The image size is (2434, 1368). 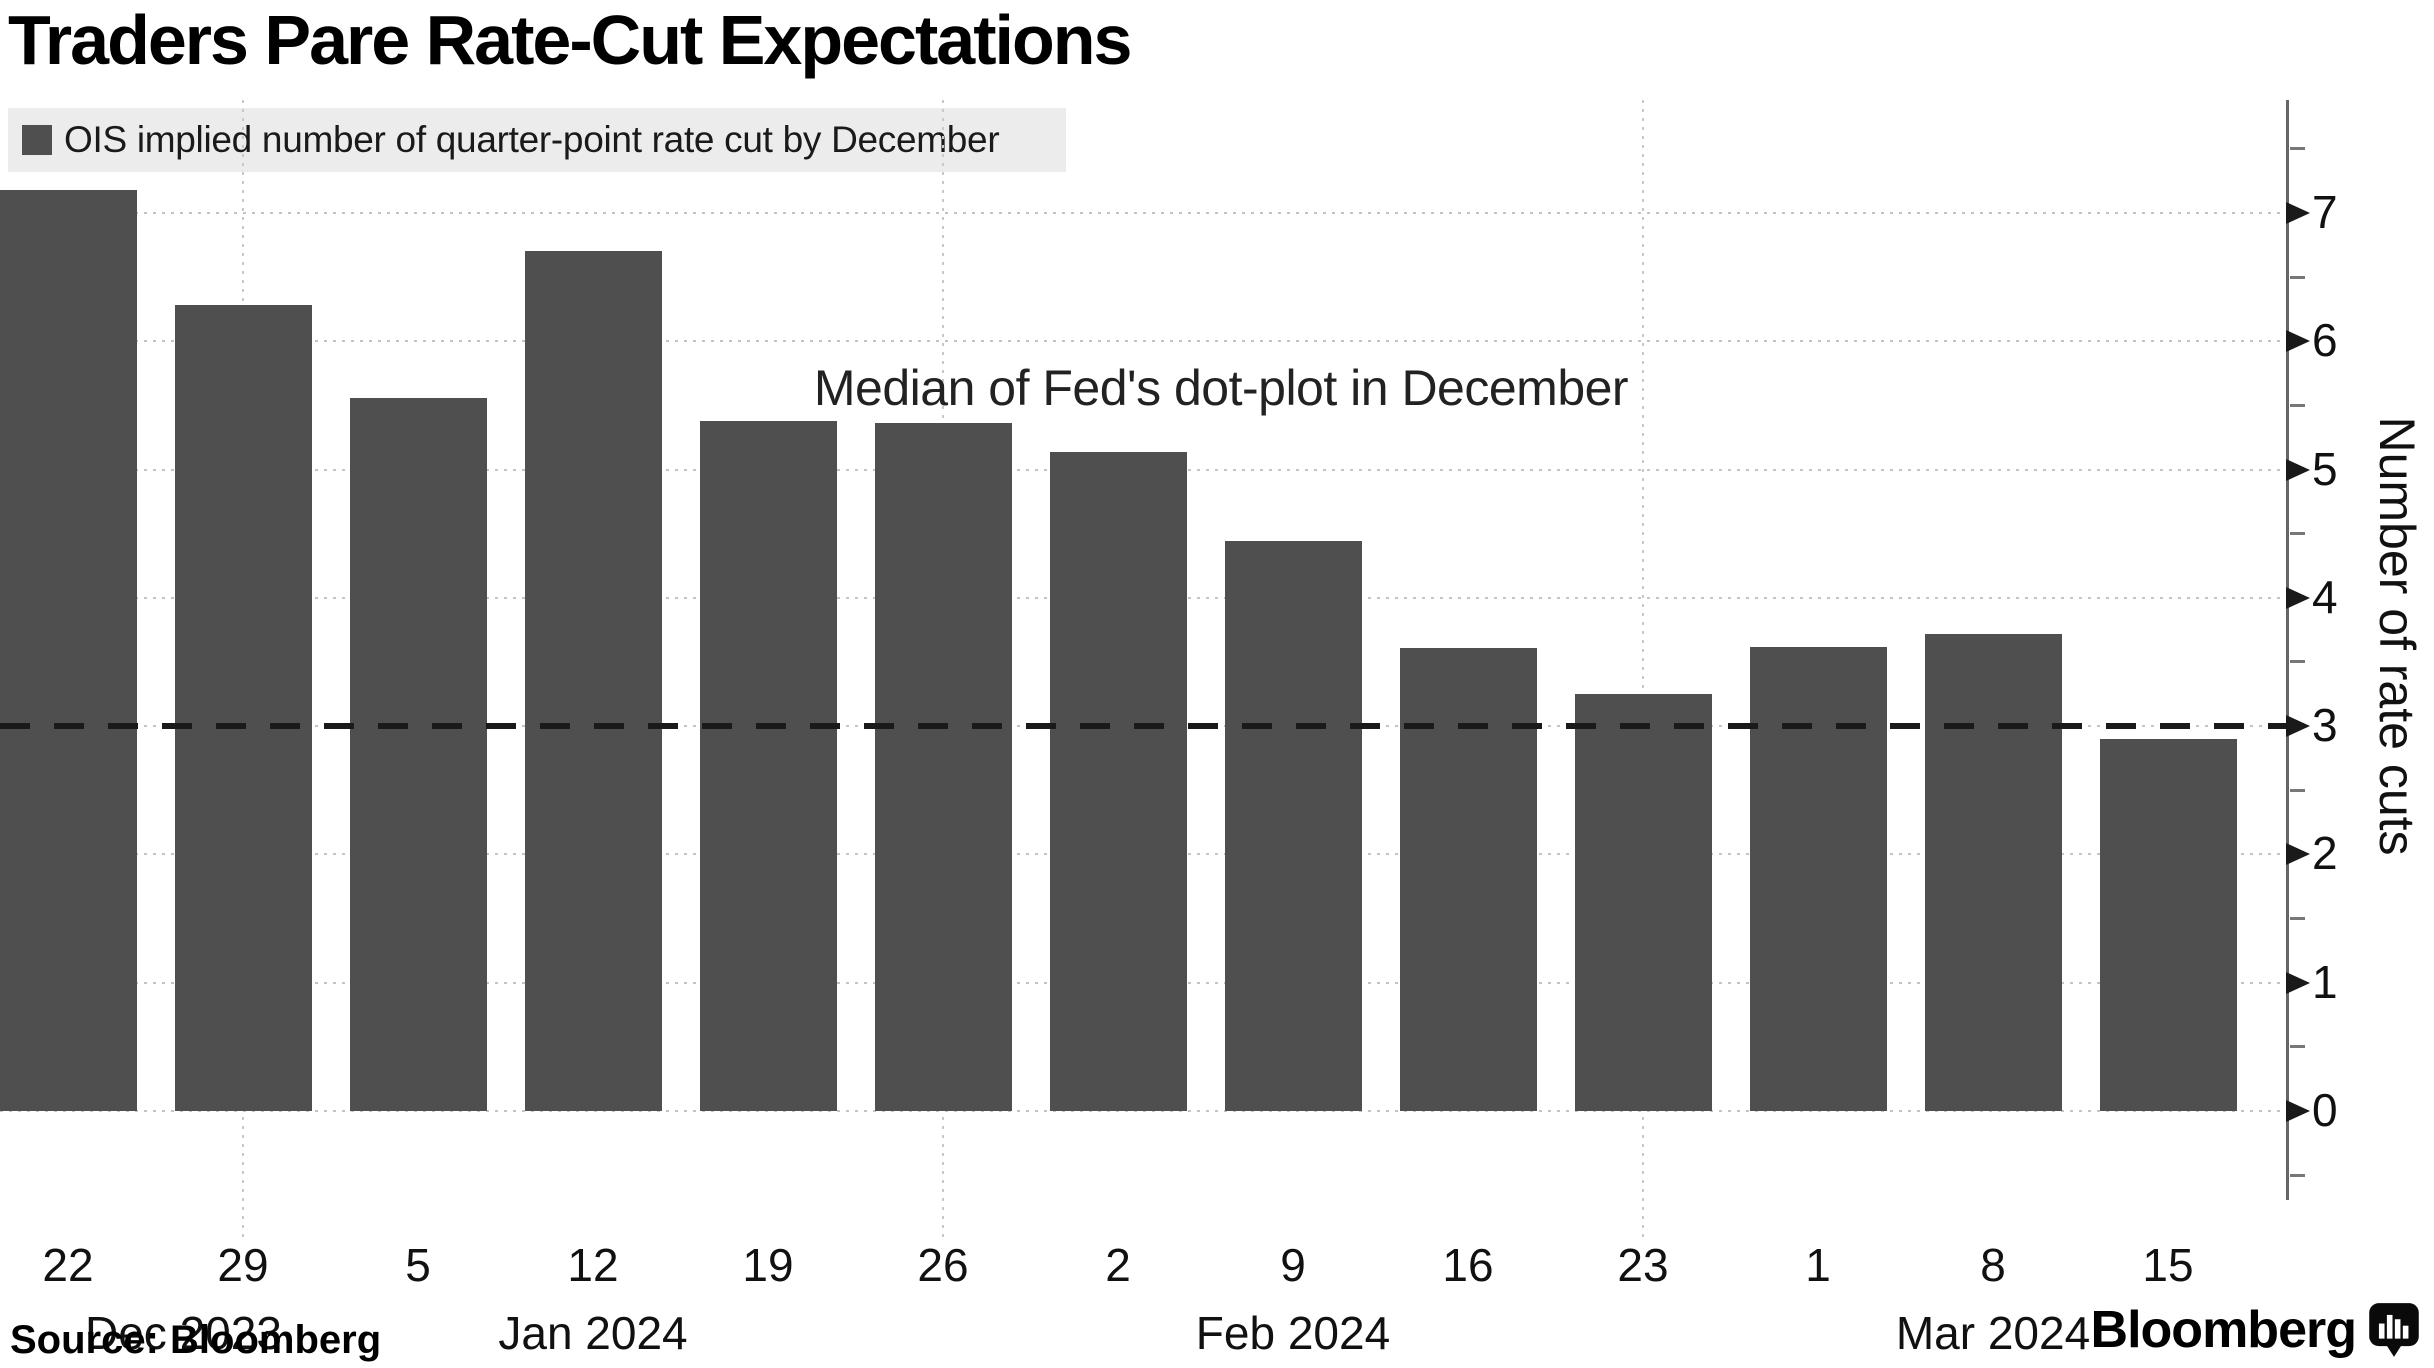 What do you see at coordinates (2325, 596) in the screenshot?
I see `y-tick-label: 4` at bounding box center [2325, 596].